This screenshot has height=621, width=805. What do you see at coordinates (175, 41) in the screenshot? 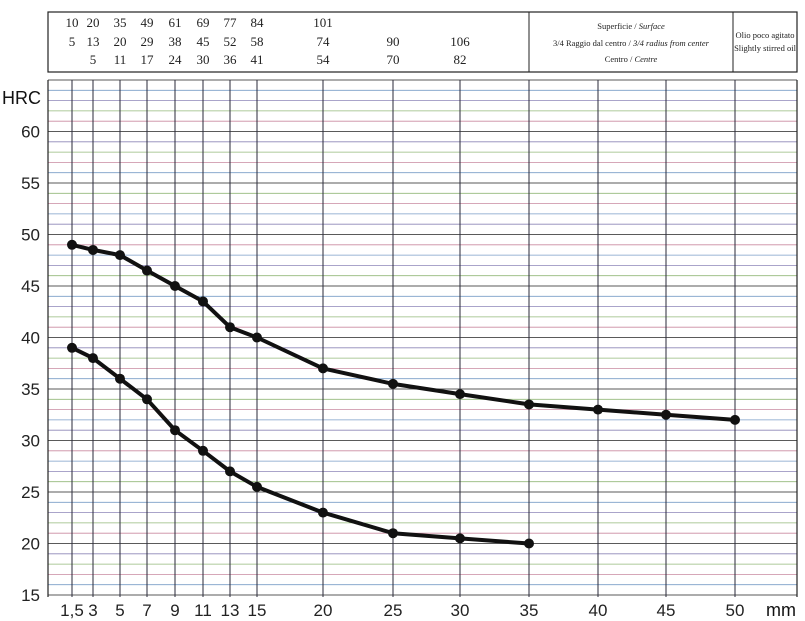
I see `header-value: 38` at bounding box center [175, 41].